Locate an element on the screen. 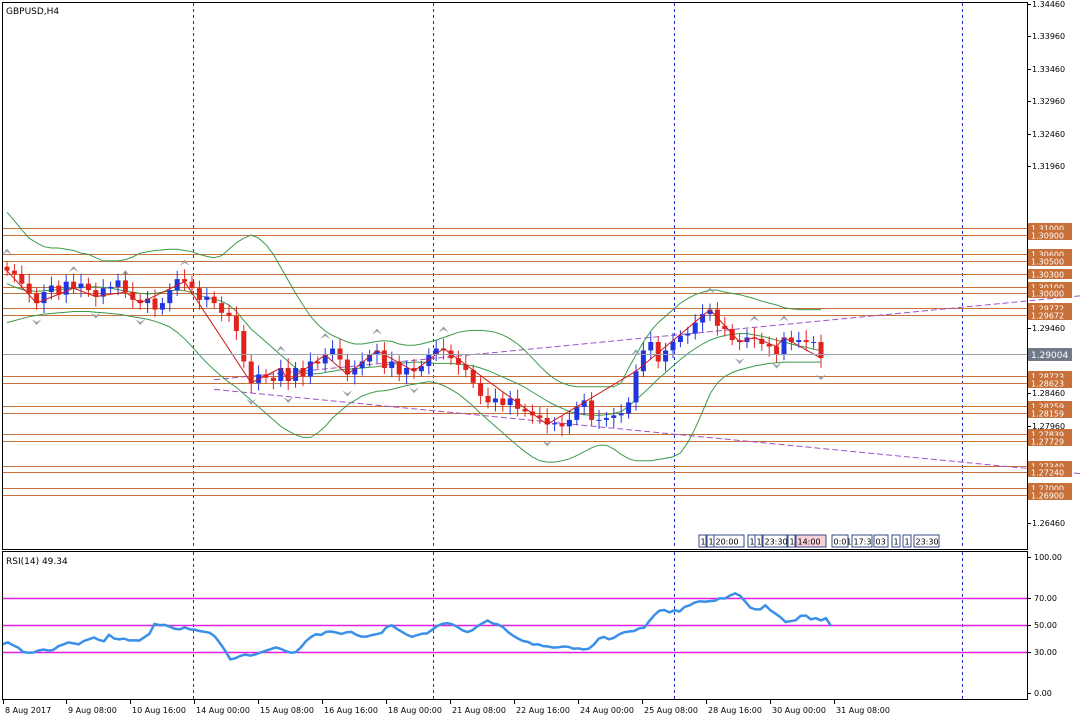  level-tag-label: 1.28259 is located at coordinates (1047, 407).